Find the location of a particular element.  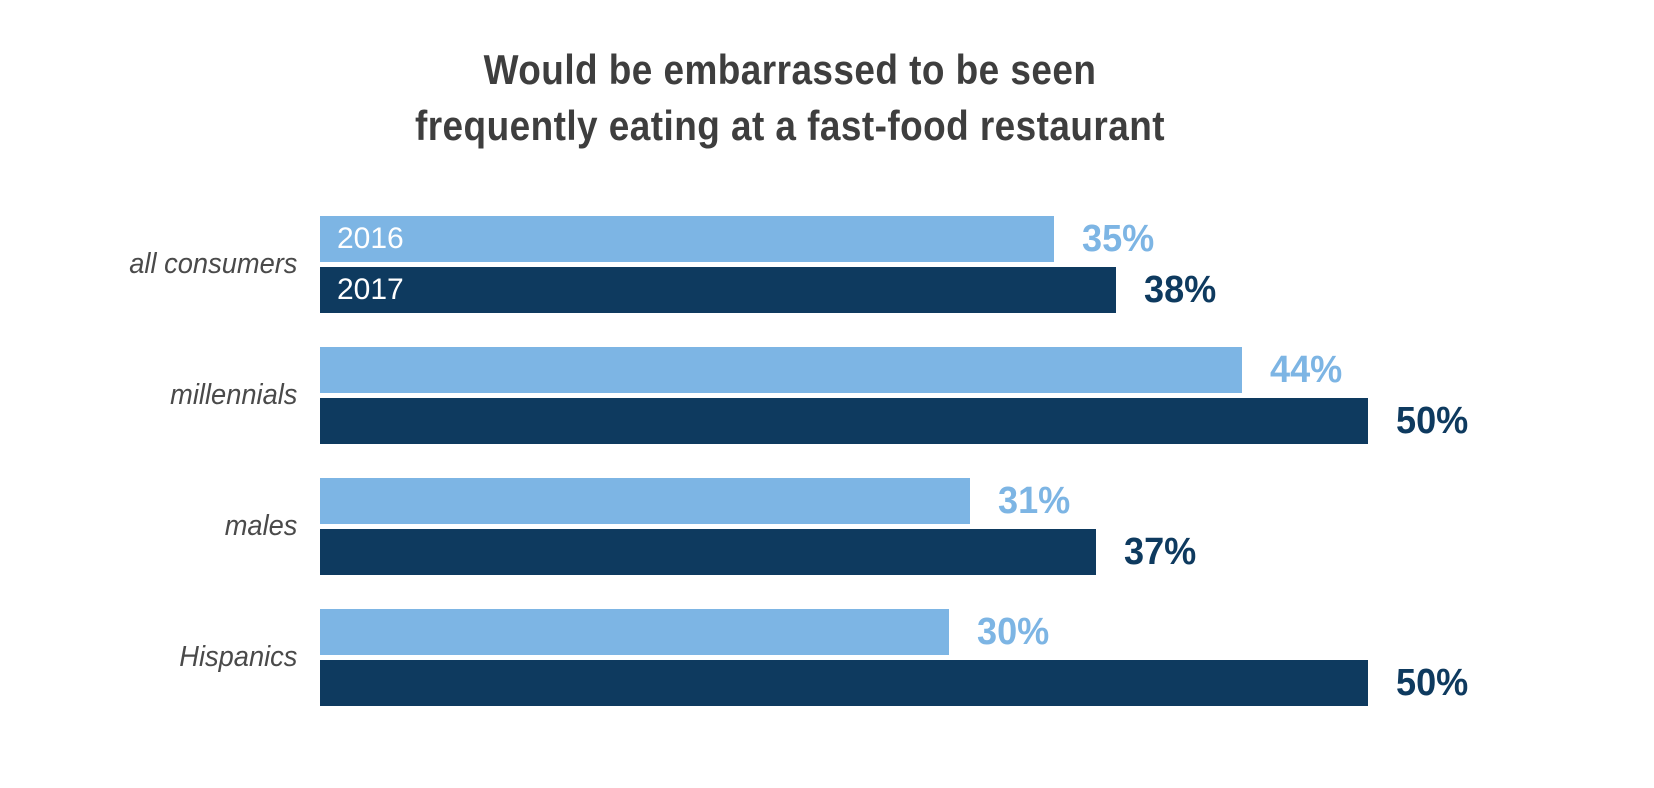

value-label-2017-millennials: 50% is located at coordinates (1432, 421).